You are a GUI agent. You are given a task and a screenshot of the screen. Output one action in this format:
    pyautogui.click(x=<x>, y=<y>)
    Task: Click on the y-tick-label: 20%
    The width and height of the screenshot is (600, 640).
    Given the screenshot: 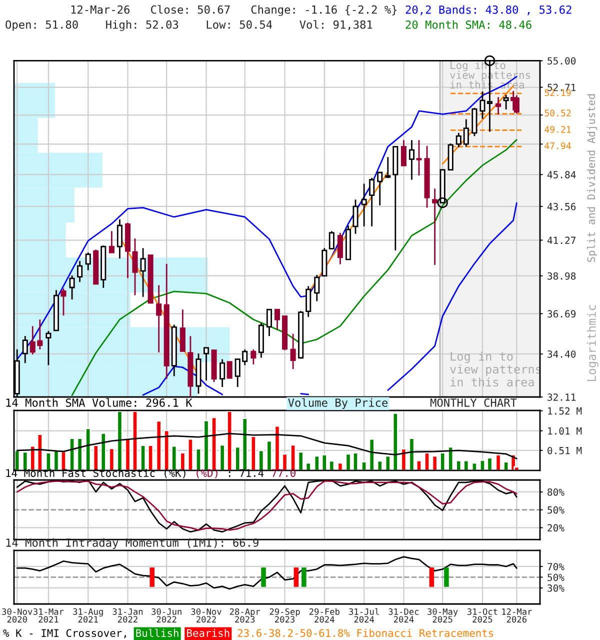 What is the action you would take?
    pyautogui.click(x=556, y=528)
    